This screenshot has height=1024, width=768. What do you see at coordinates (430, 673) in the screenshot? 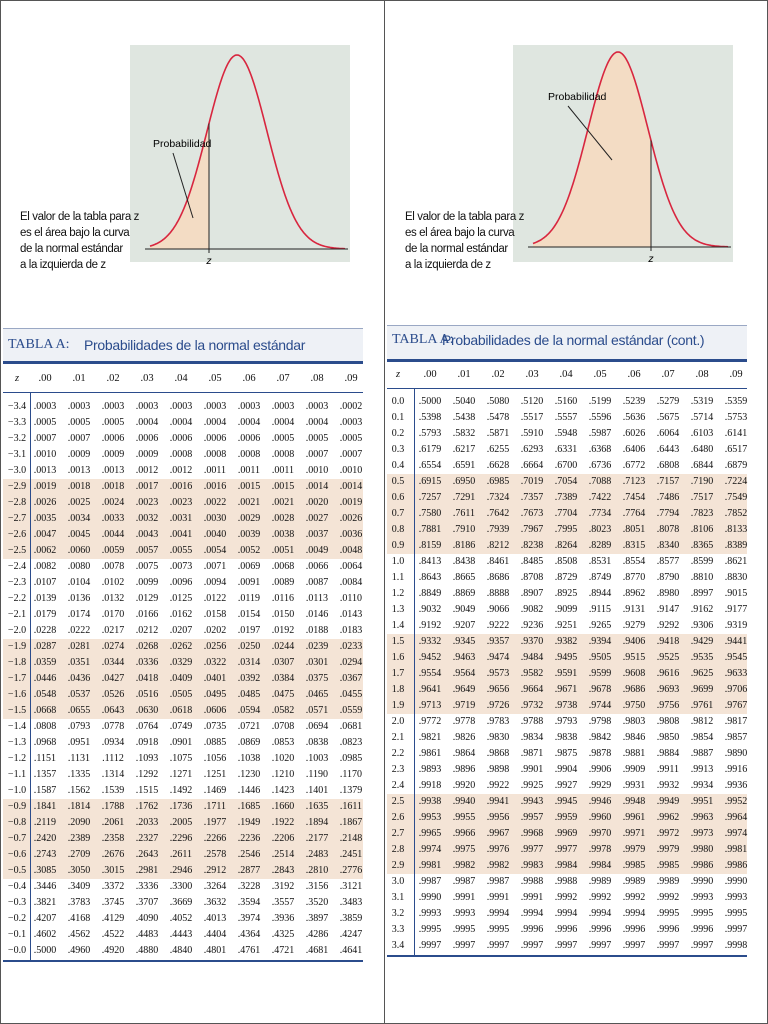
I see `probability-value: .9554` at bounding box center [430, 673].